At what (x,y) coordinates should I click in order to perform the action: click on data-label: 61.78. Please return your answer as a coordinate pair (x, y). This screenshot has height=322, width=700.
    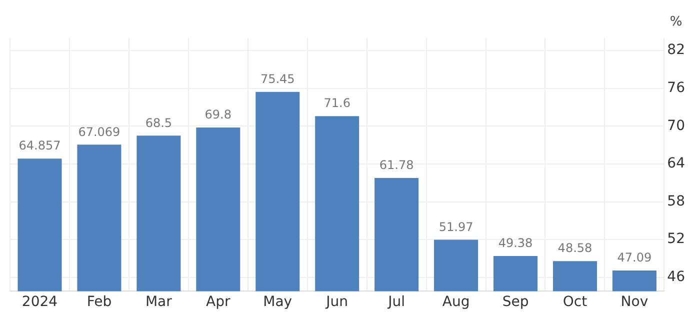
    Looking at the image, I should click on (396, 165).